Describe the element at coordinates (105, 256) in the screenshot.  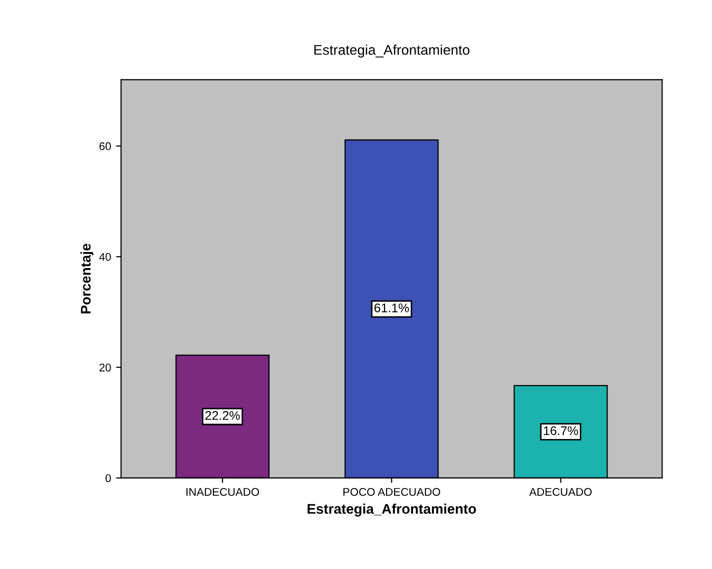
I see `y-tick-label: 40` at that location.